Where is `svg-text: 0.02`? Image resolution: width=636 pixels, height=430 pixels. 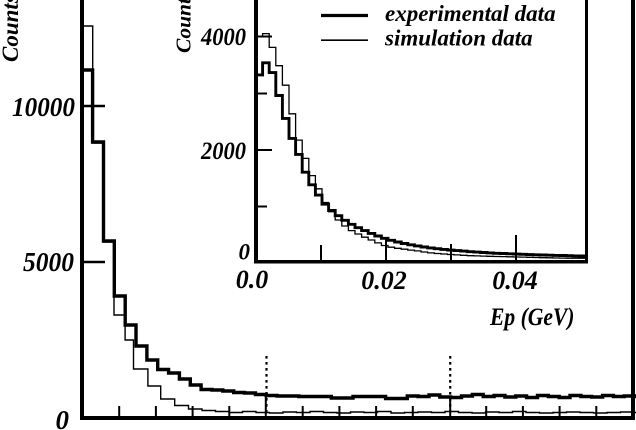
svg-text: 0.02 is located at coordinates (384, 280).